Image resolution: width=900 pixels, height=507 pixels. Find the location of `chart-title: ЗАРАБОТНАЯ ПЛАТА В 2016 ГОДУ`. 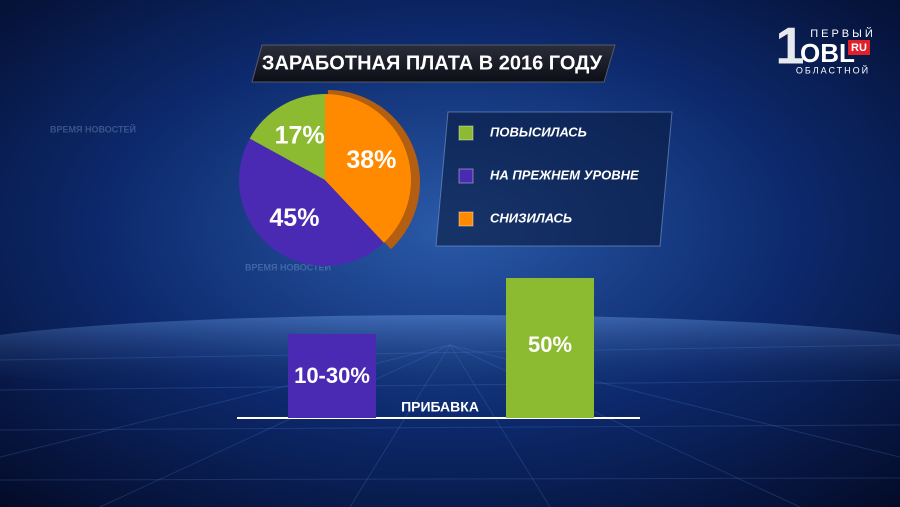

chart-title: ЗАРАБОТНАЯ ПЛАТА В 2016 ГОДУ is located at coordinates (432, 63).